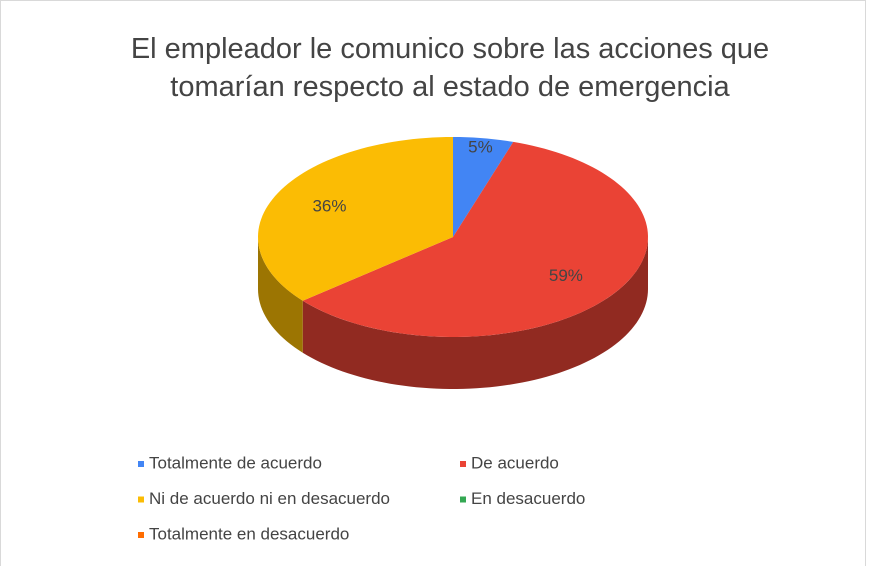 This screenshot has height=566, width=879. I want to click on legend-label: Totalmente en desacuerdo, so click(249, 533).